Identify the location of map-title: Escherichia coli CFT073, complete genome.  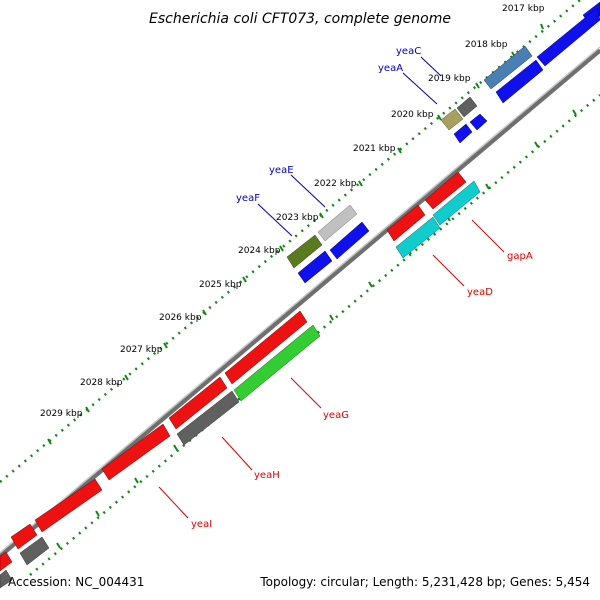
(300, 19).